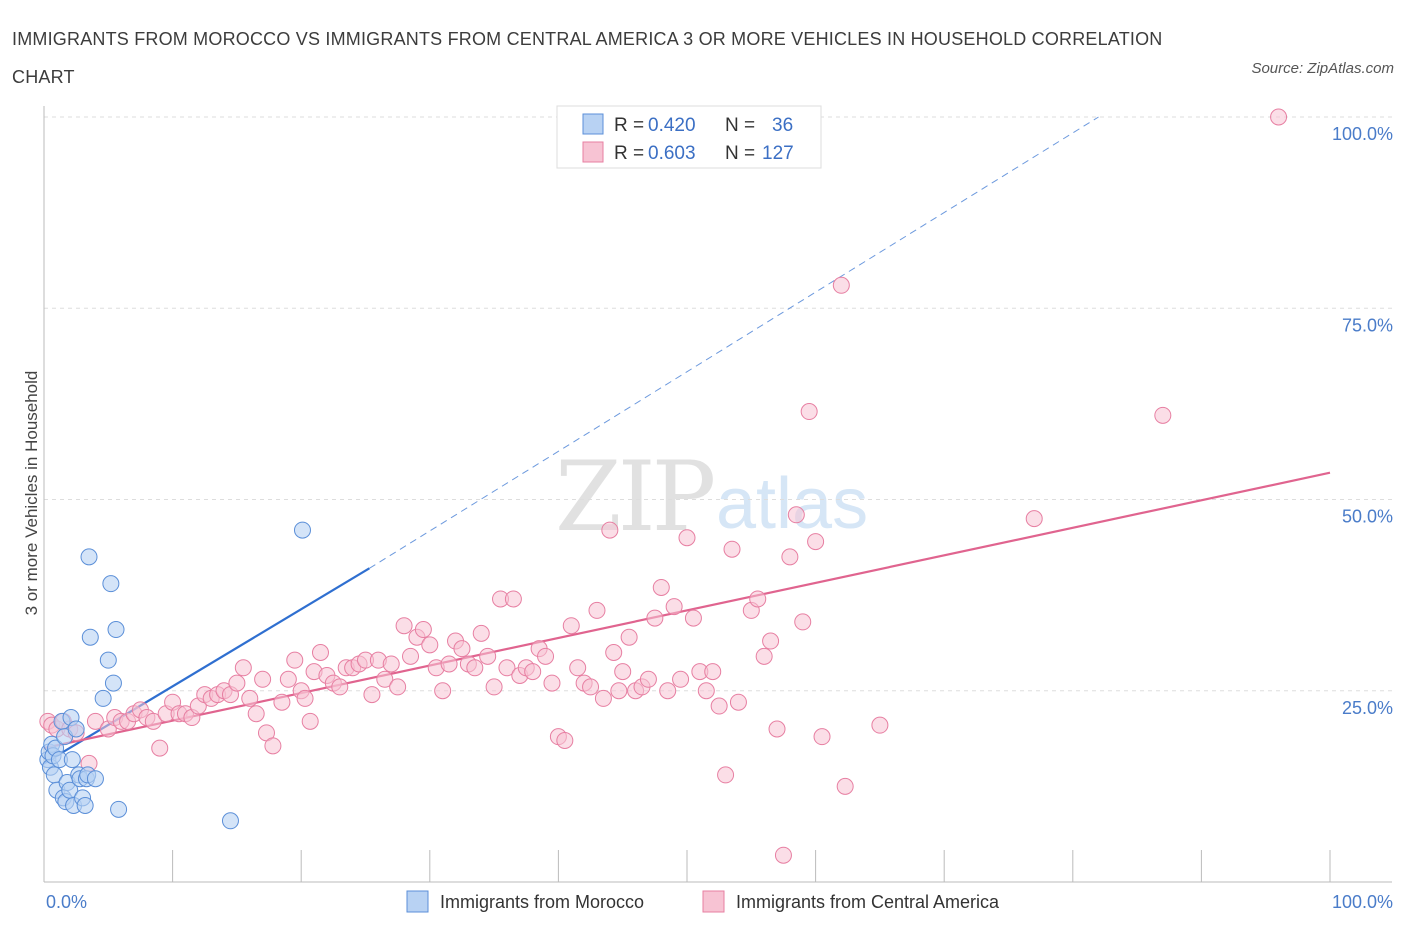 The image size is (1406, 930). What do you see at coordinates (629, 153) in the screenshot?
I see `legend-ca-r-label: R =` at bounding box center [629, 153].